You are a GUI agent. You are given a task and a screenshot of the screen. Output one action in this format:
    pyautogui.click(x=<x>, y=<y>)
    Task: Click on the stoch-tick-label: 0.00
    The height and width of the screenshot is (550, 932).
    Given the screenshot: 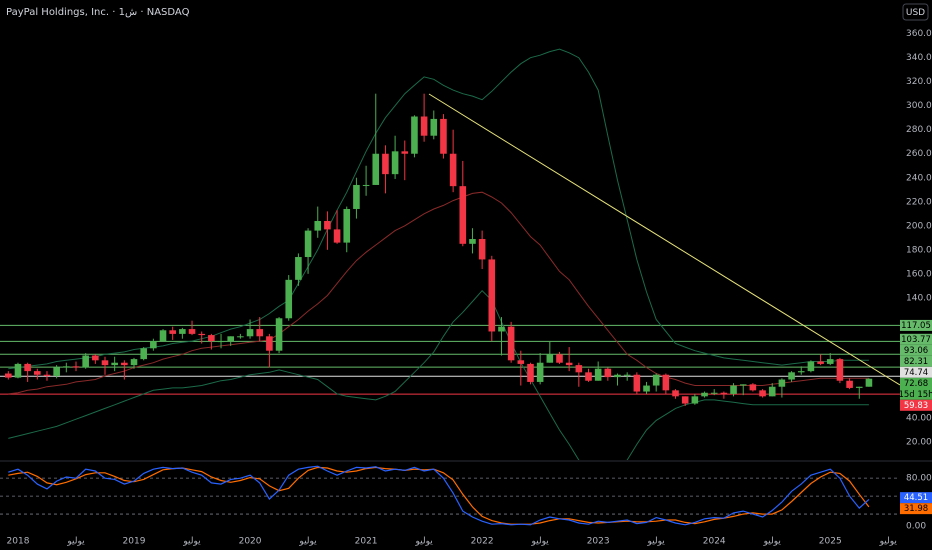 What is the action you would take?
    pyautogui.click(x=916, y=527)
    